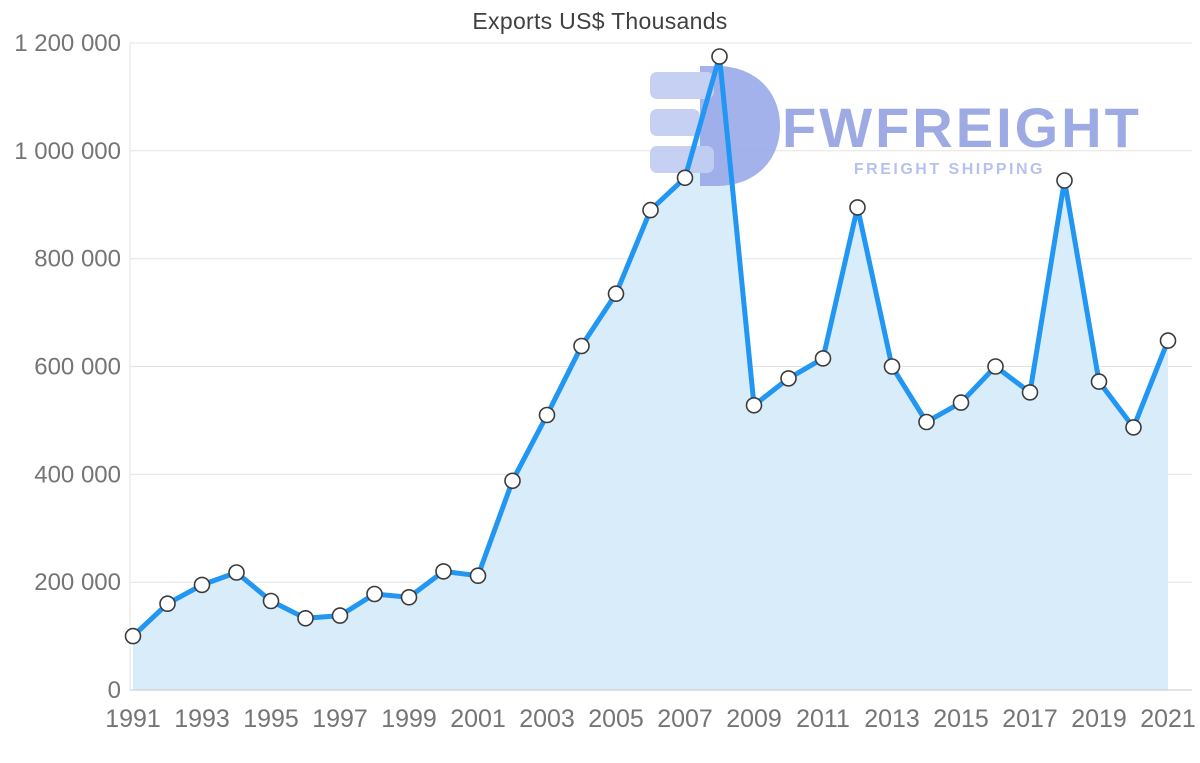  I want to click on logo-d-shape, so click(740, 126).